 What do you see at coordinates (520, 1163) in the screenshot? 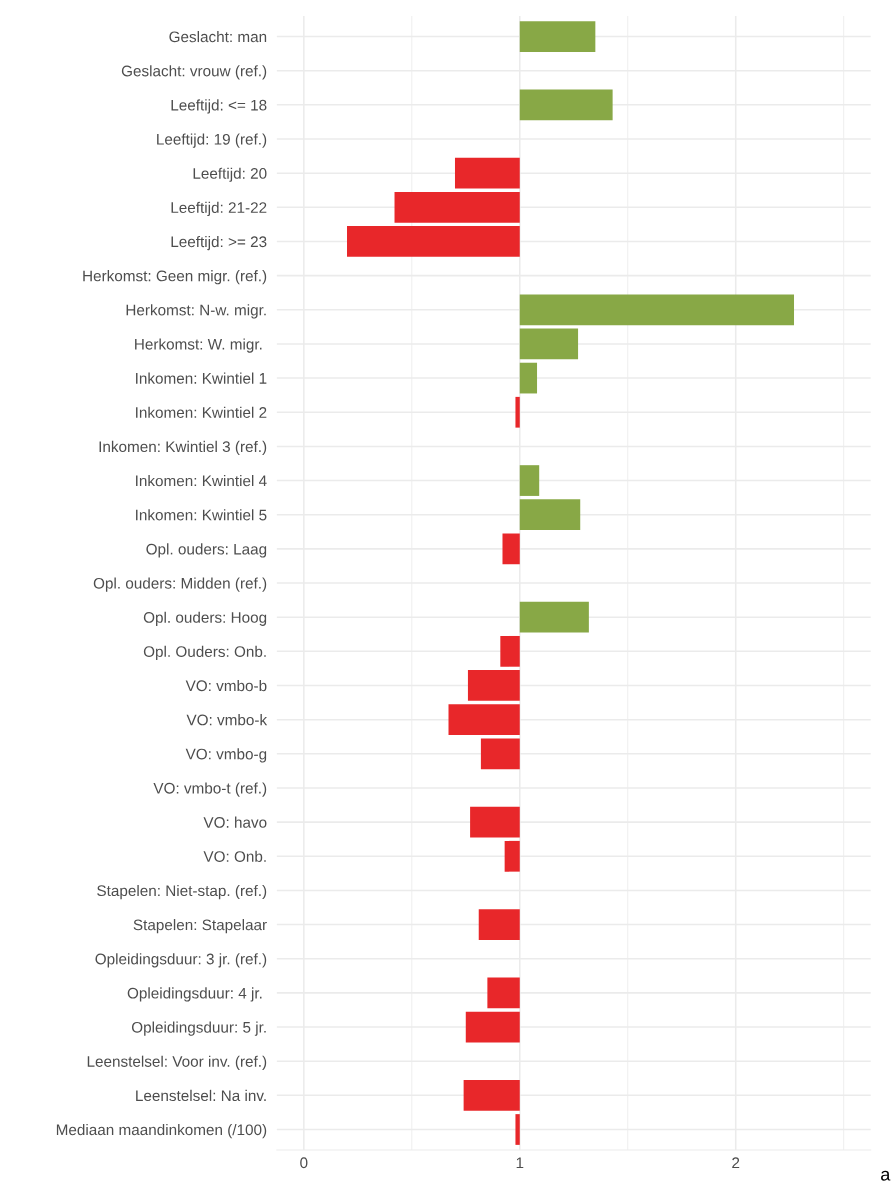
I see `x-tick-label: 1` at bounding box center [520, 1163].